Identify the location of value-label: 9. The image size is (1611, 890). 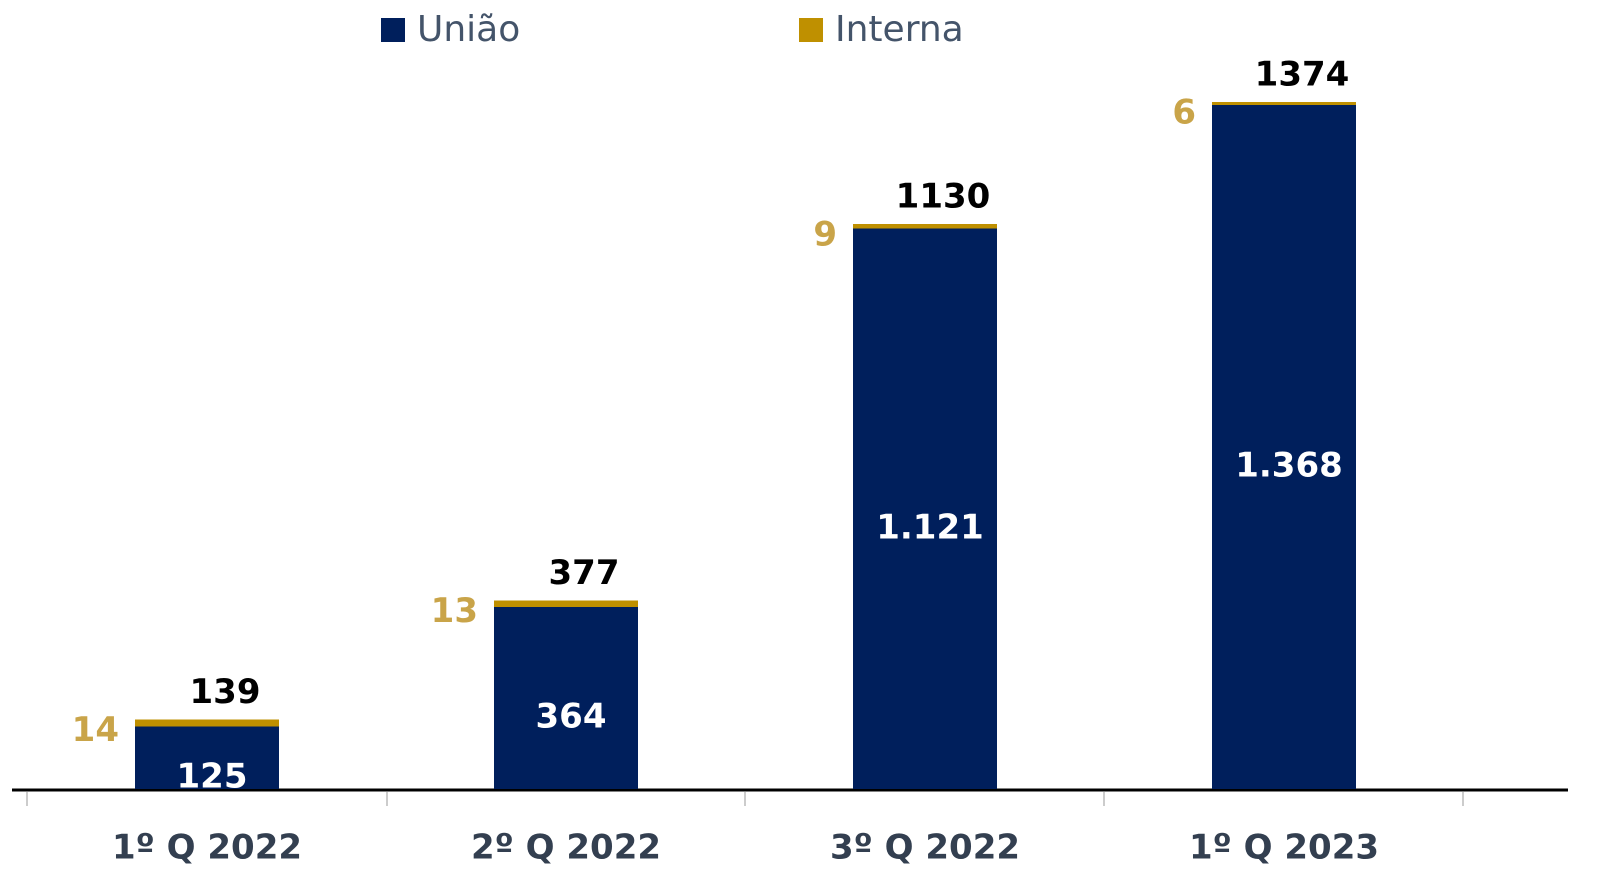
(825, 235).